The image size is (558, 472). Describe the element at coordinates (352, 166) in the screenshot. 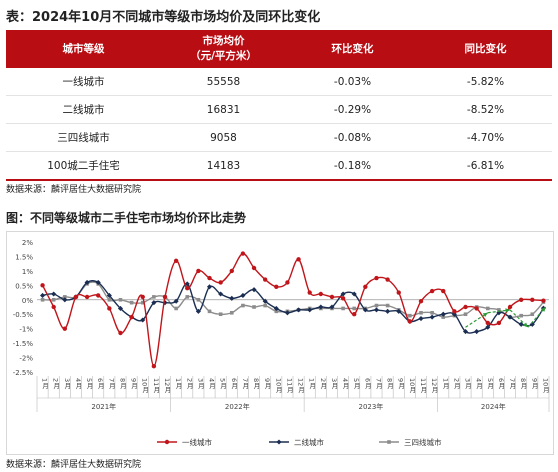

I see `cell-mom: -0.18%` at that location.